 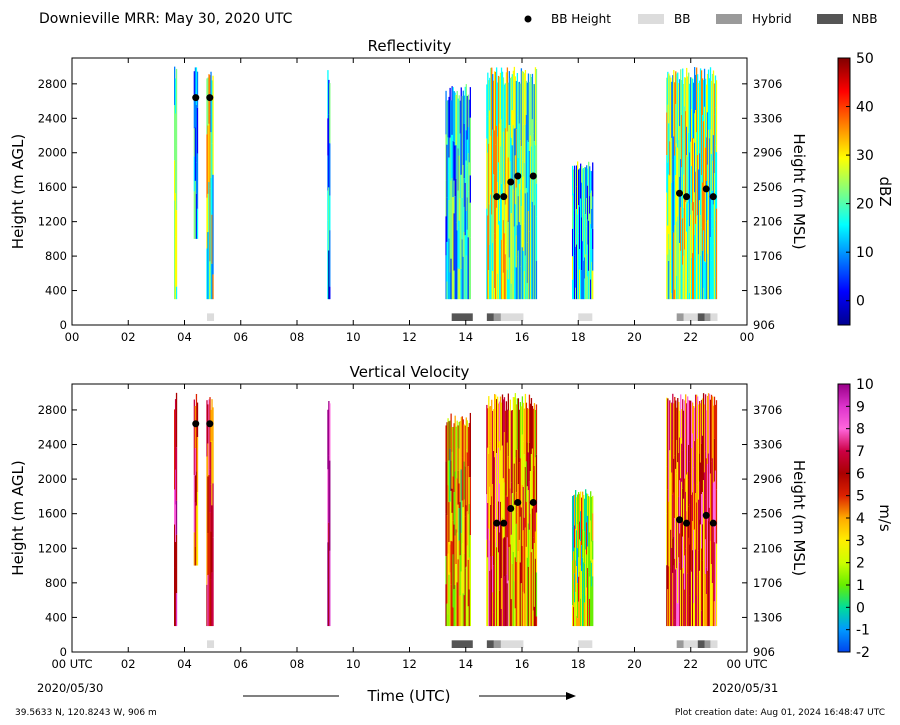 I want to click on legend-nbb-label: NBB, so click(x=864, y=19).